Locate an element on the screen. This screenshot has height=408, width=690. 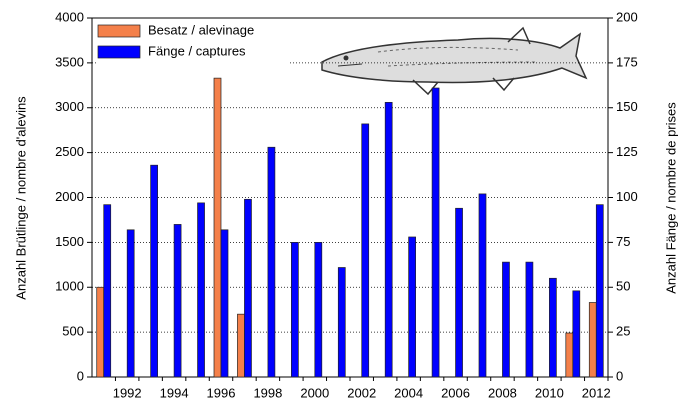
x-tick-label: 2000 is located at coordinates (314, 392).